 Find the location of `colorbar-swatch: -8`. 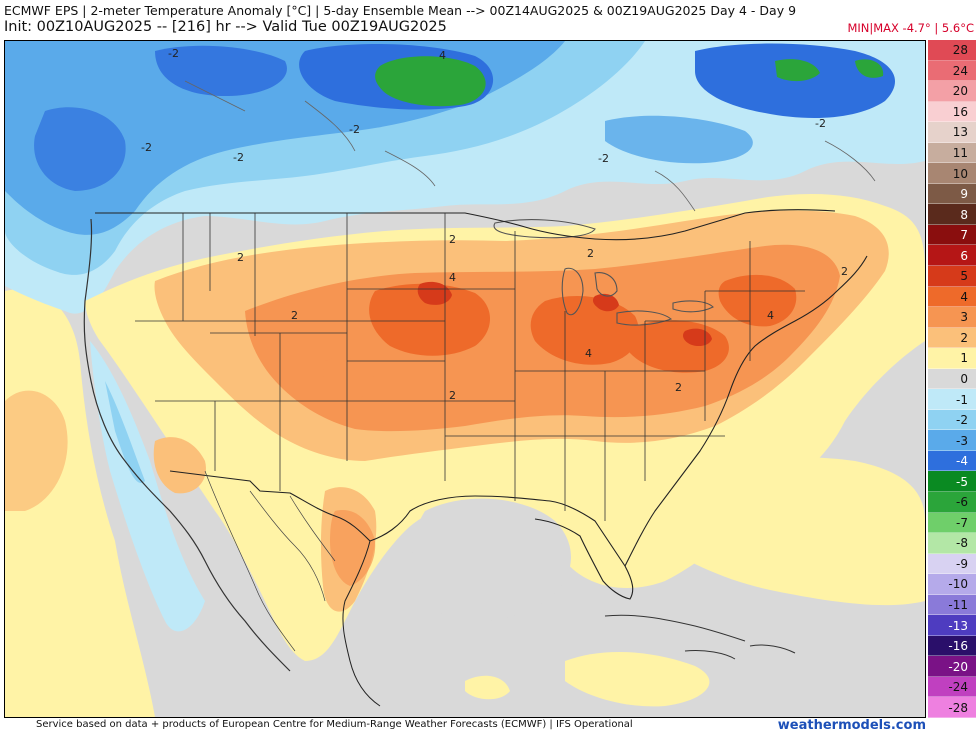

colorbar-swatch: -8 is located at coordinates (952, 543).